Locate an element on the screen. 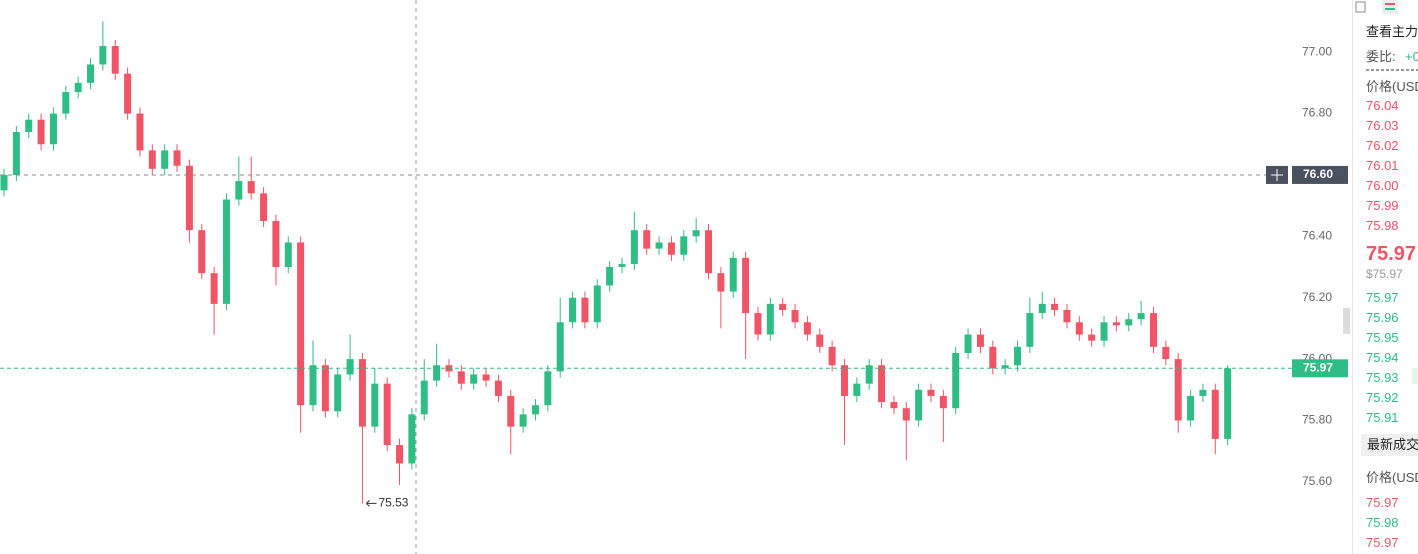 Image resolution: width=1418 pixels, height=554 pixels. trades-price-header: 价格(USD is located at coordinates (1392, 477).